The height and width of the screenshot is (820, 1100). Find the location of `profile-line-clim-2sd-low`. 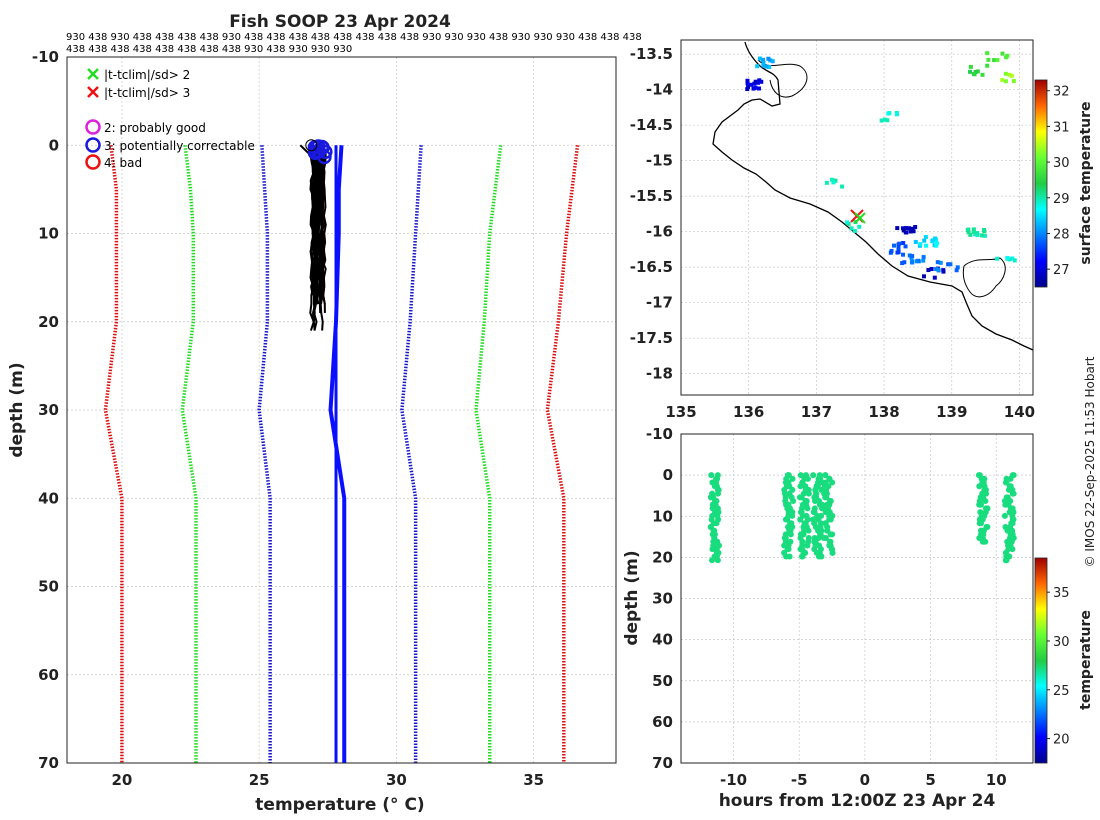

profile-line-clim-2sd-low is located at coordinates (189, 454).